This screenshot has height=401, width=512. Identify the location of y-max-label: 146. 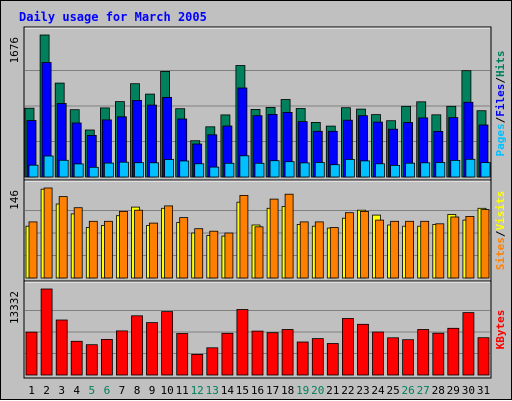
(14, 200).